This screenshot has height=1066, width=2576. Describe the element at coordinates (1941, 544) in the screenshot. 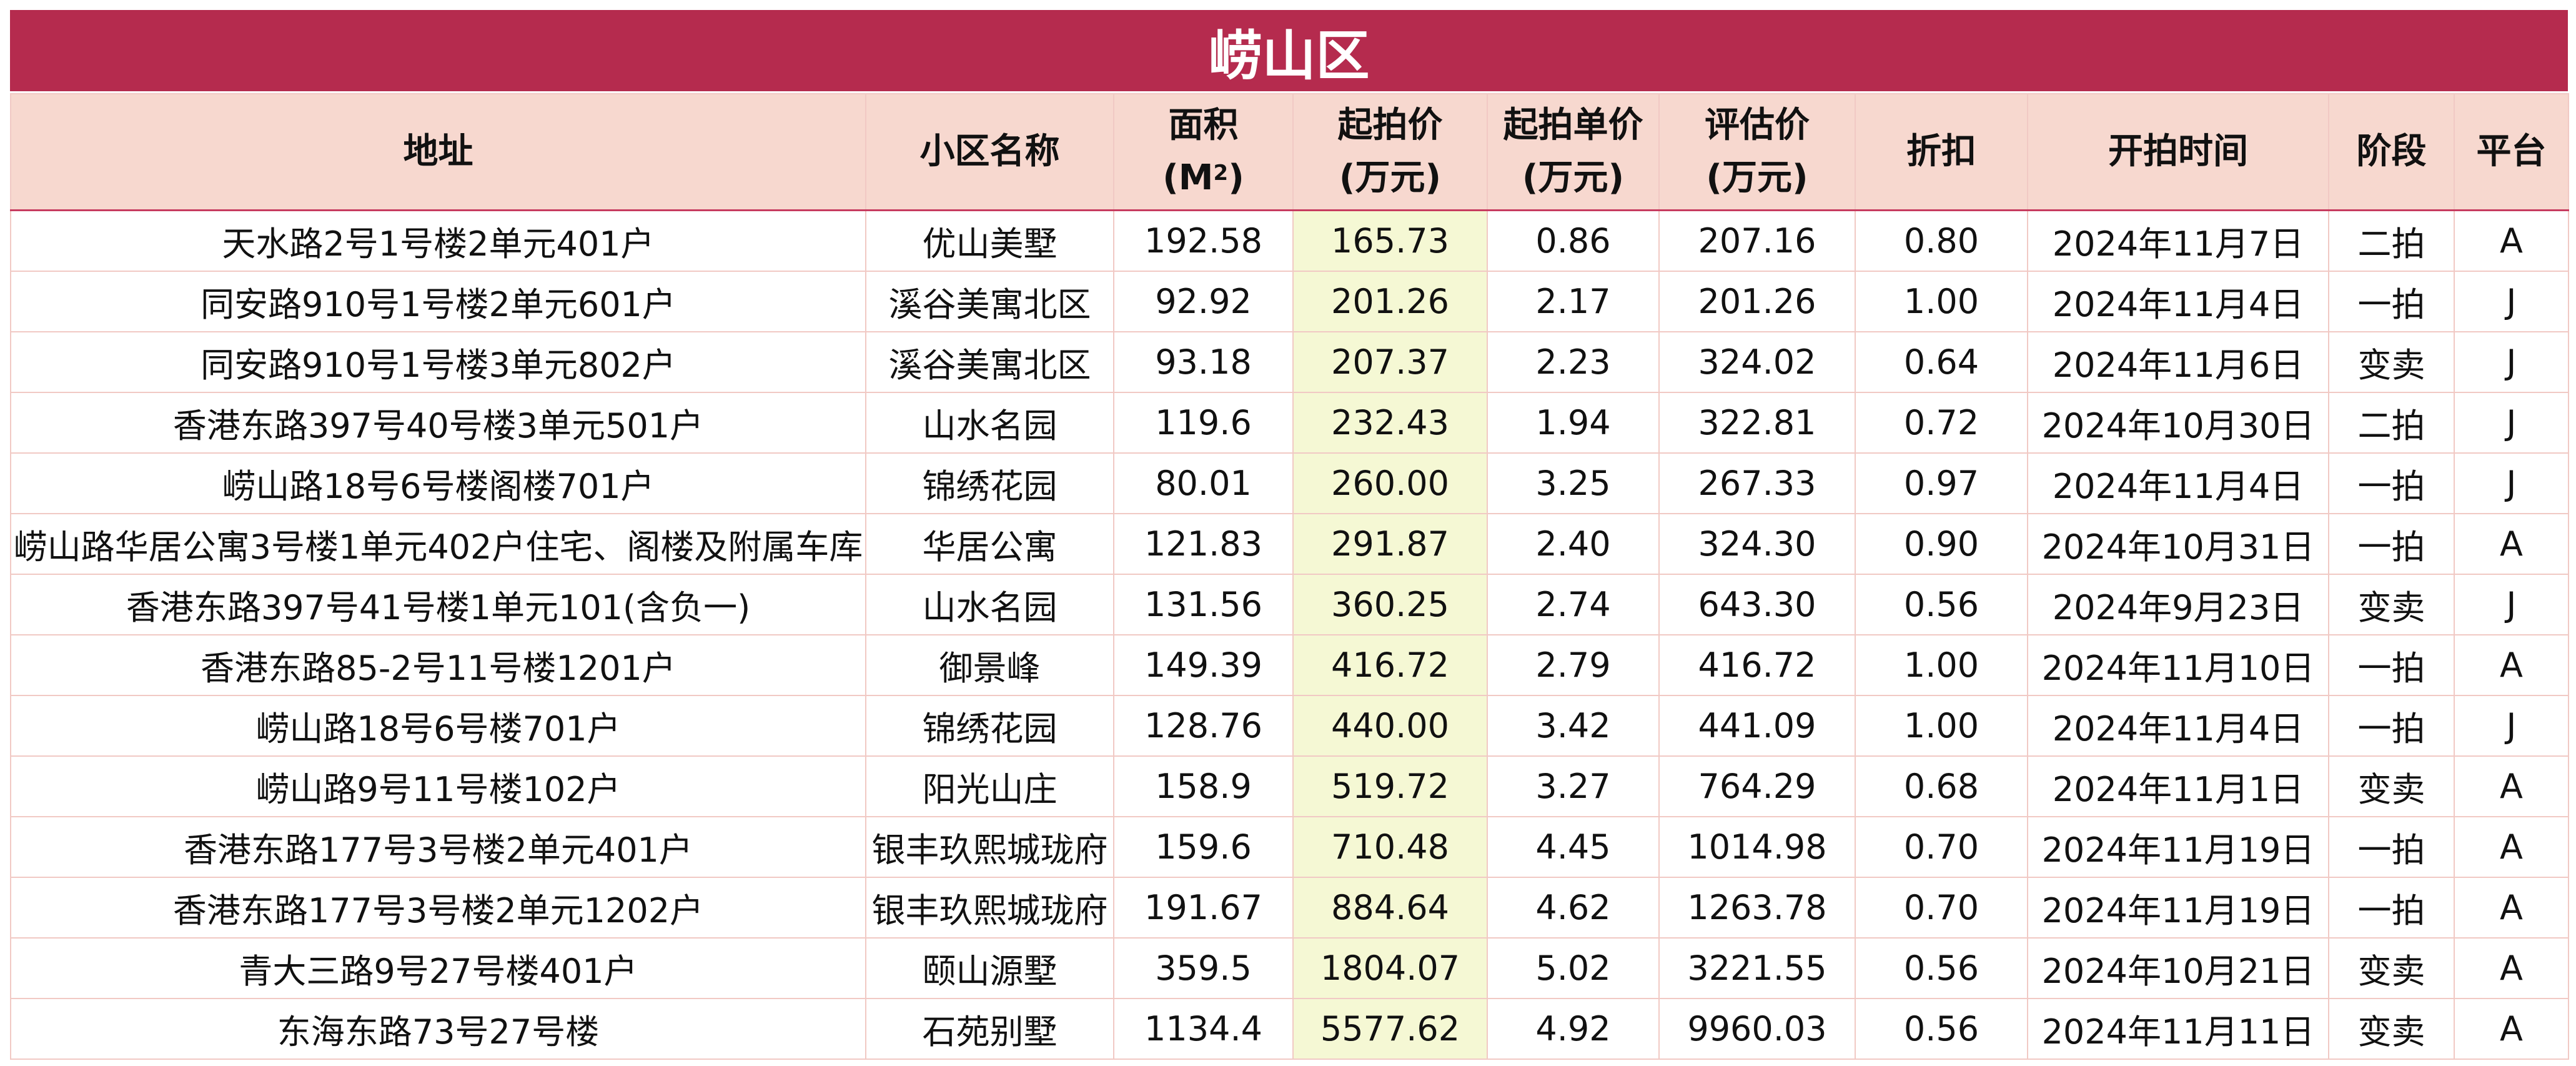

I see `cell-discount: 0.90` at that location.